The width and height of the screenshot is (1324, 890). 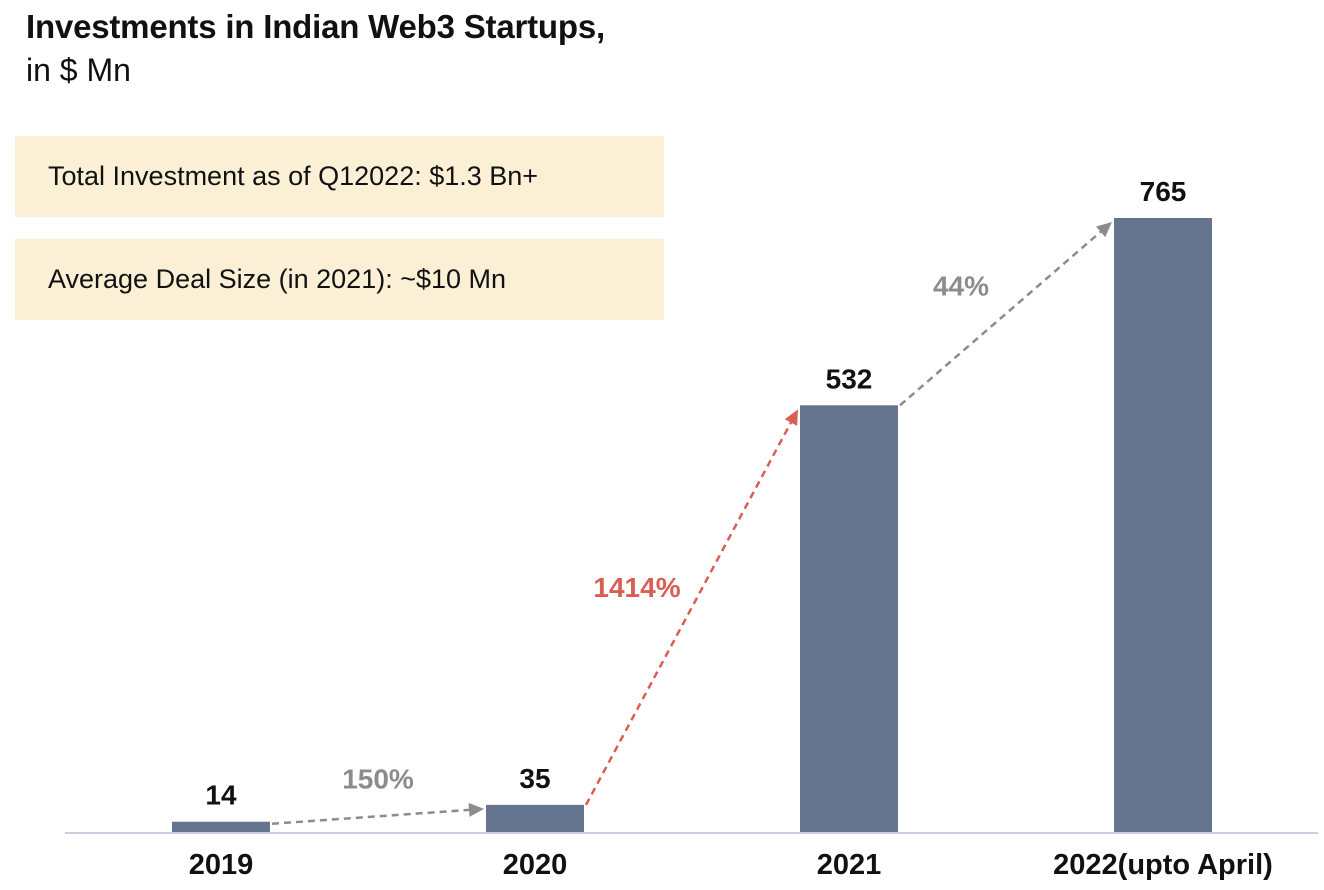 I want to click on bar-2021, so click(x=849, y=619).